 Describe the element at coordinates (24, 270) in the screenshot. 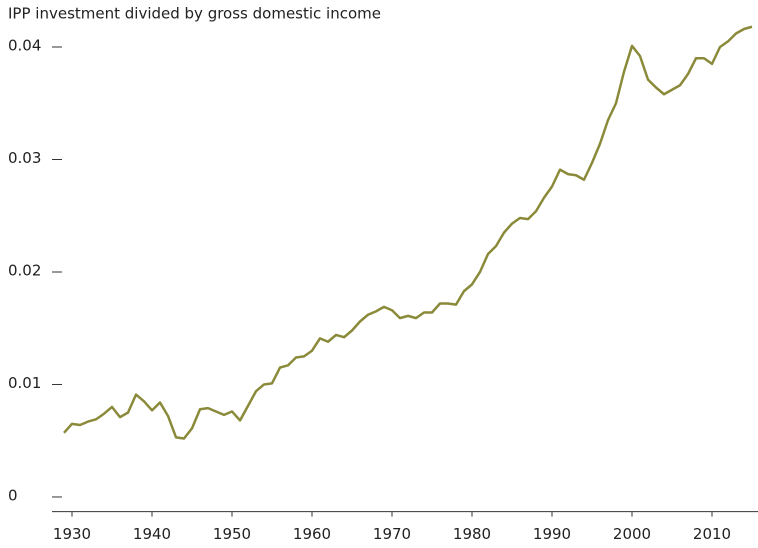

I see `y-tick-label: 0.02` at that location.